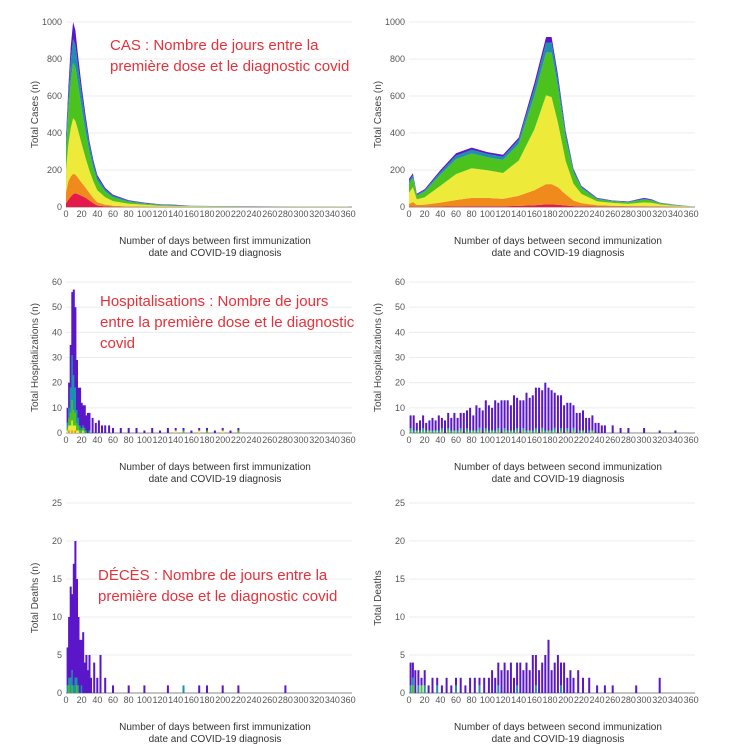 The height and width of the screenshot is (751, 736). I want to click on x-tick-label: 200, so click(565, 214).